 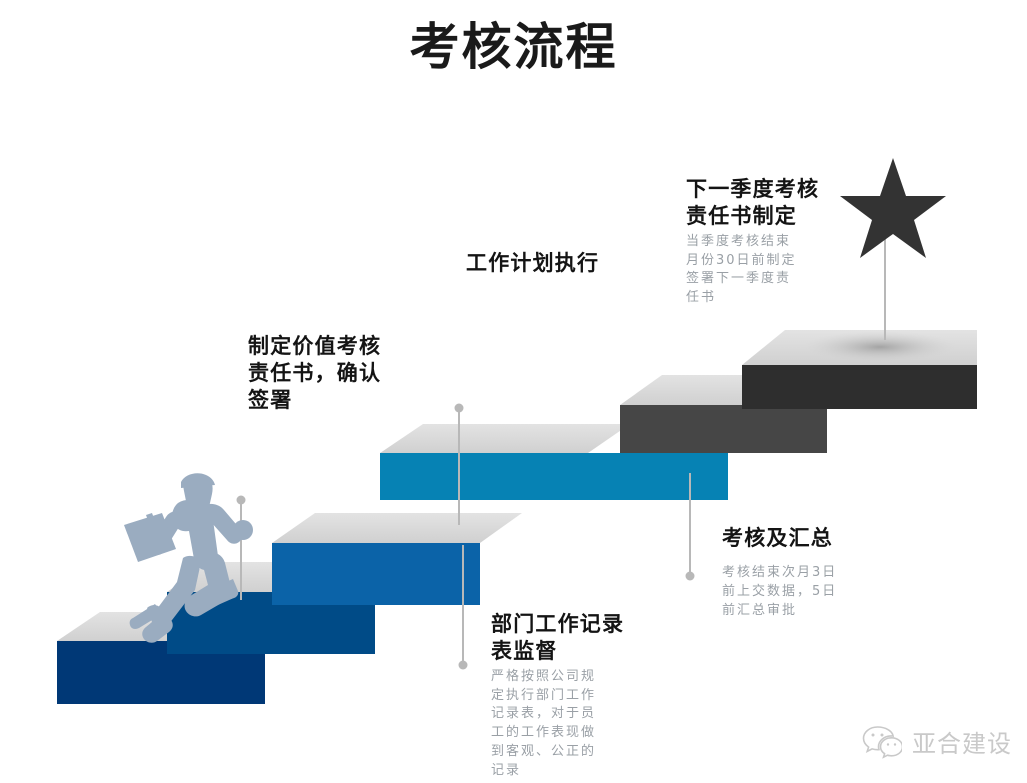 I want to click on wechat-icon, so click(x=882, y=742).